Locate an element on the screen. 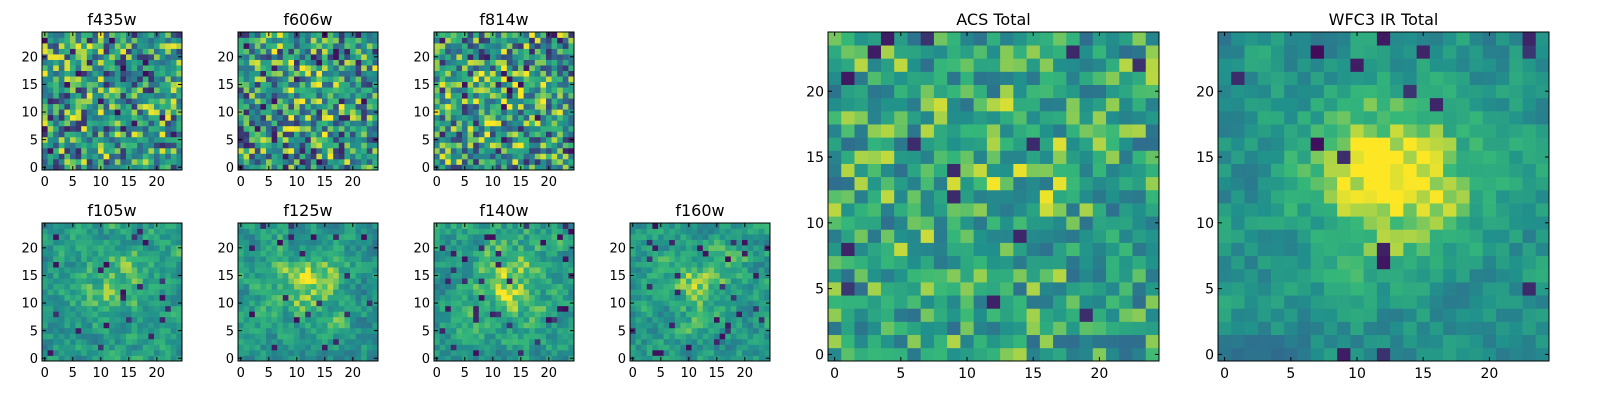 The image size is (1600, 400). x-tick-label: 0 is located at coordinates (241, 373).